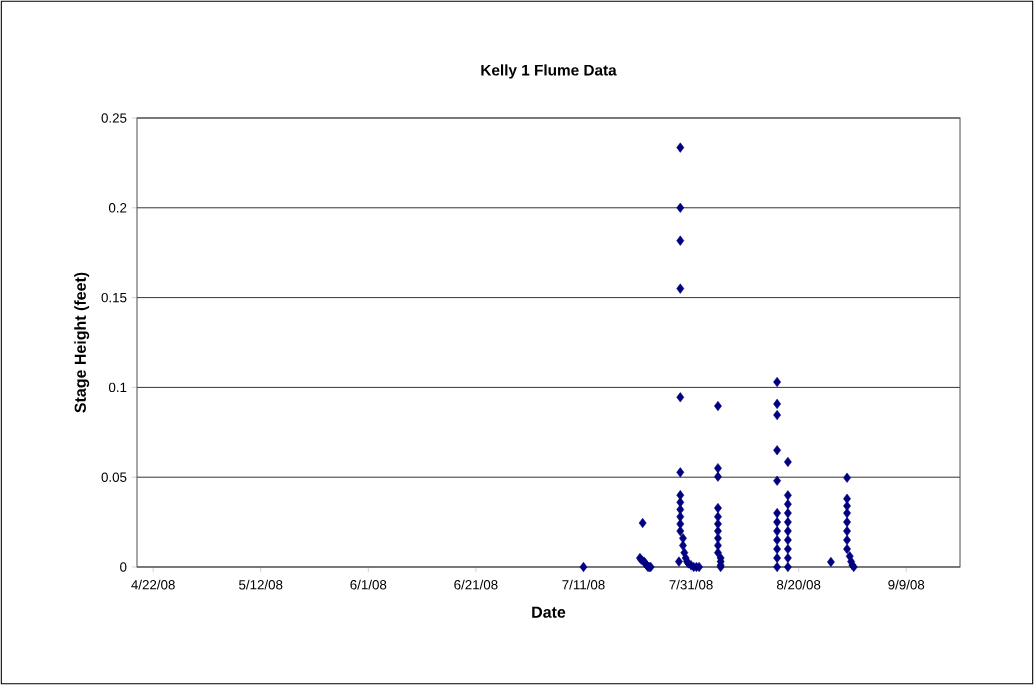 This screenshot has width=1034, height=685. What do you see at coordinates (117, 208) in the screenshot?
I see `y-tick-label: 0.2` at bounding box center [117, 208].